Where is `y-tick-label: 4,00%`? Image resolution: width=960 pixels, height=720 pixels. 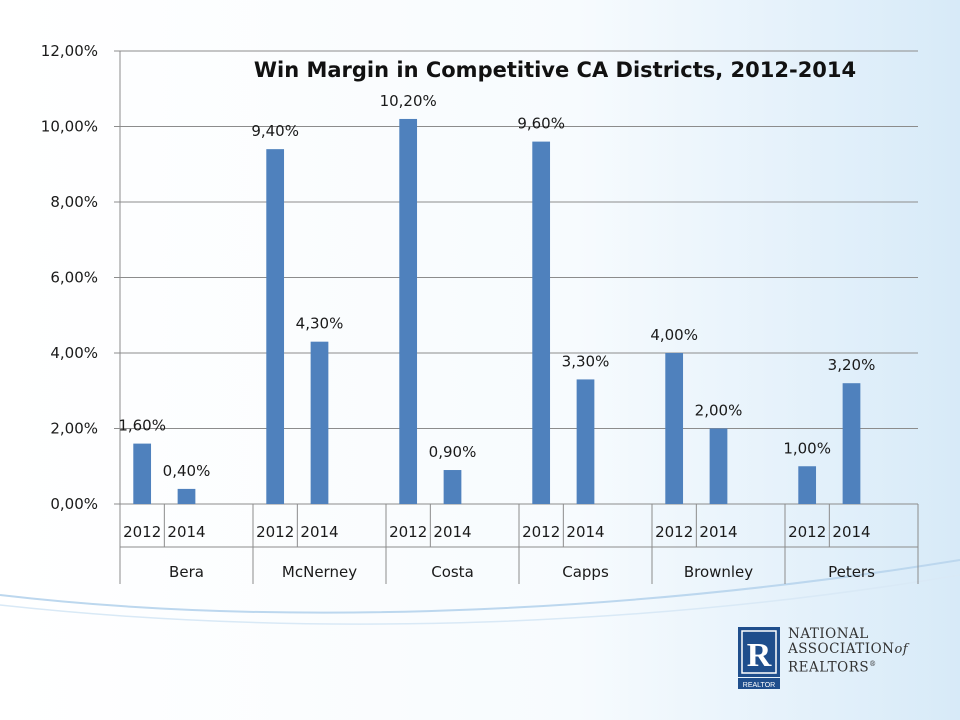
y-tick-label: 4,00% is located at coordinates (74, 353).